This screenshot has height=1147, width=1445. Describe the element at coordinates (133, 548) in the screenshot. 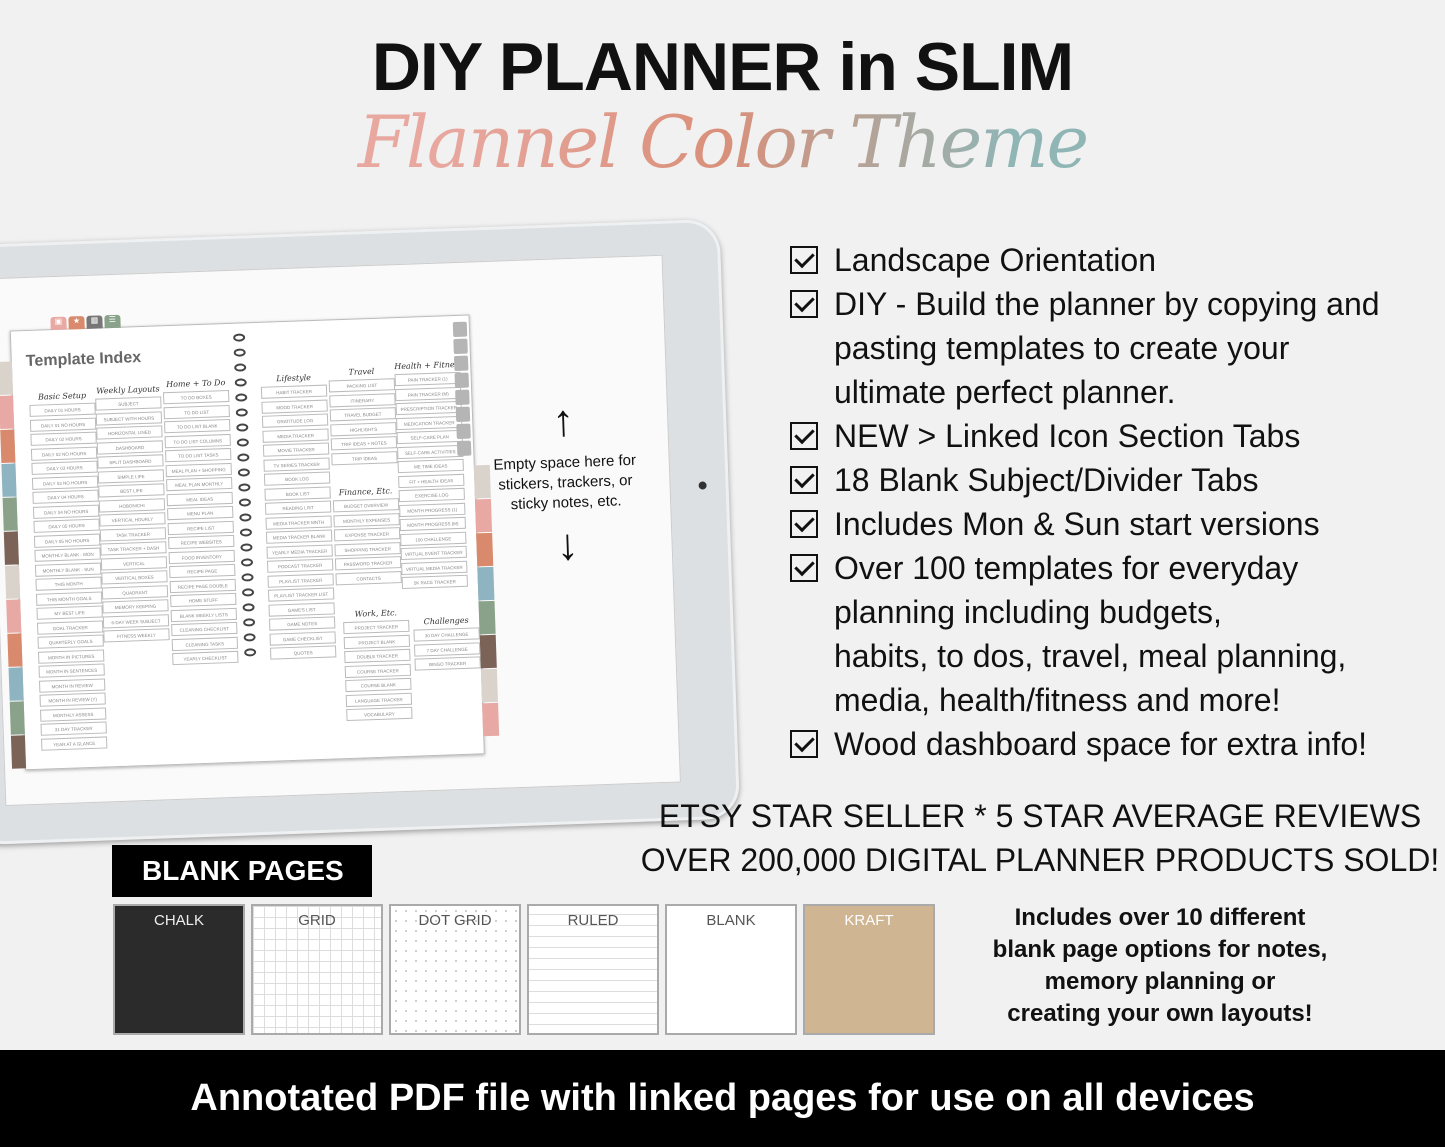

I see `template-link: TASK TRACKER + DASH` at that location.